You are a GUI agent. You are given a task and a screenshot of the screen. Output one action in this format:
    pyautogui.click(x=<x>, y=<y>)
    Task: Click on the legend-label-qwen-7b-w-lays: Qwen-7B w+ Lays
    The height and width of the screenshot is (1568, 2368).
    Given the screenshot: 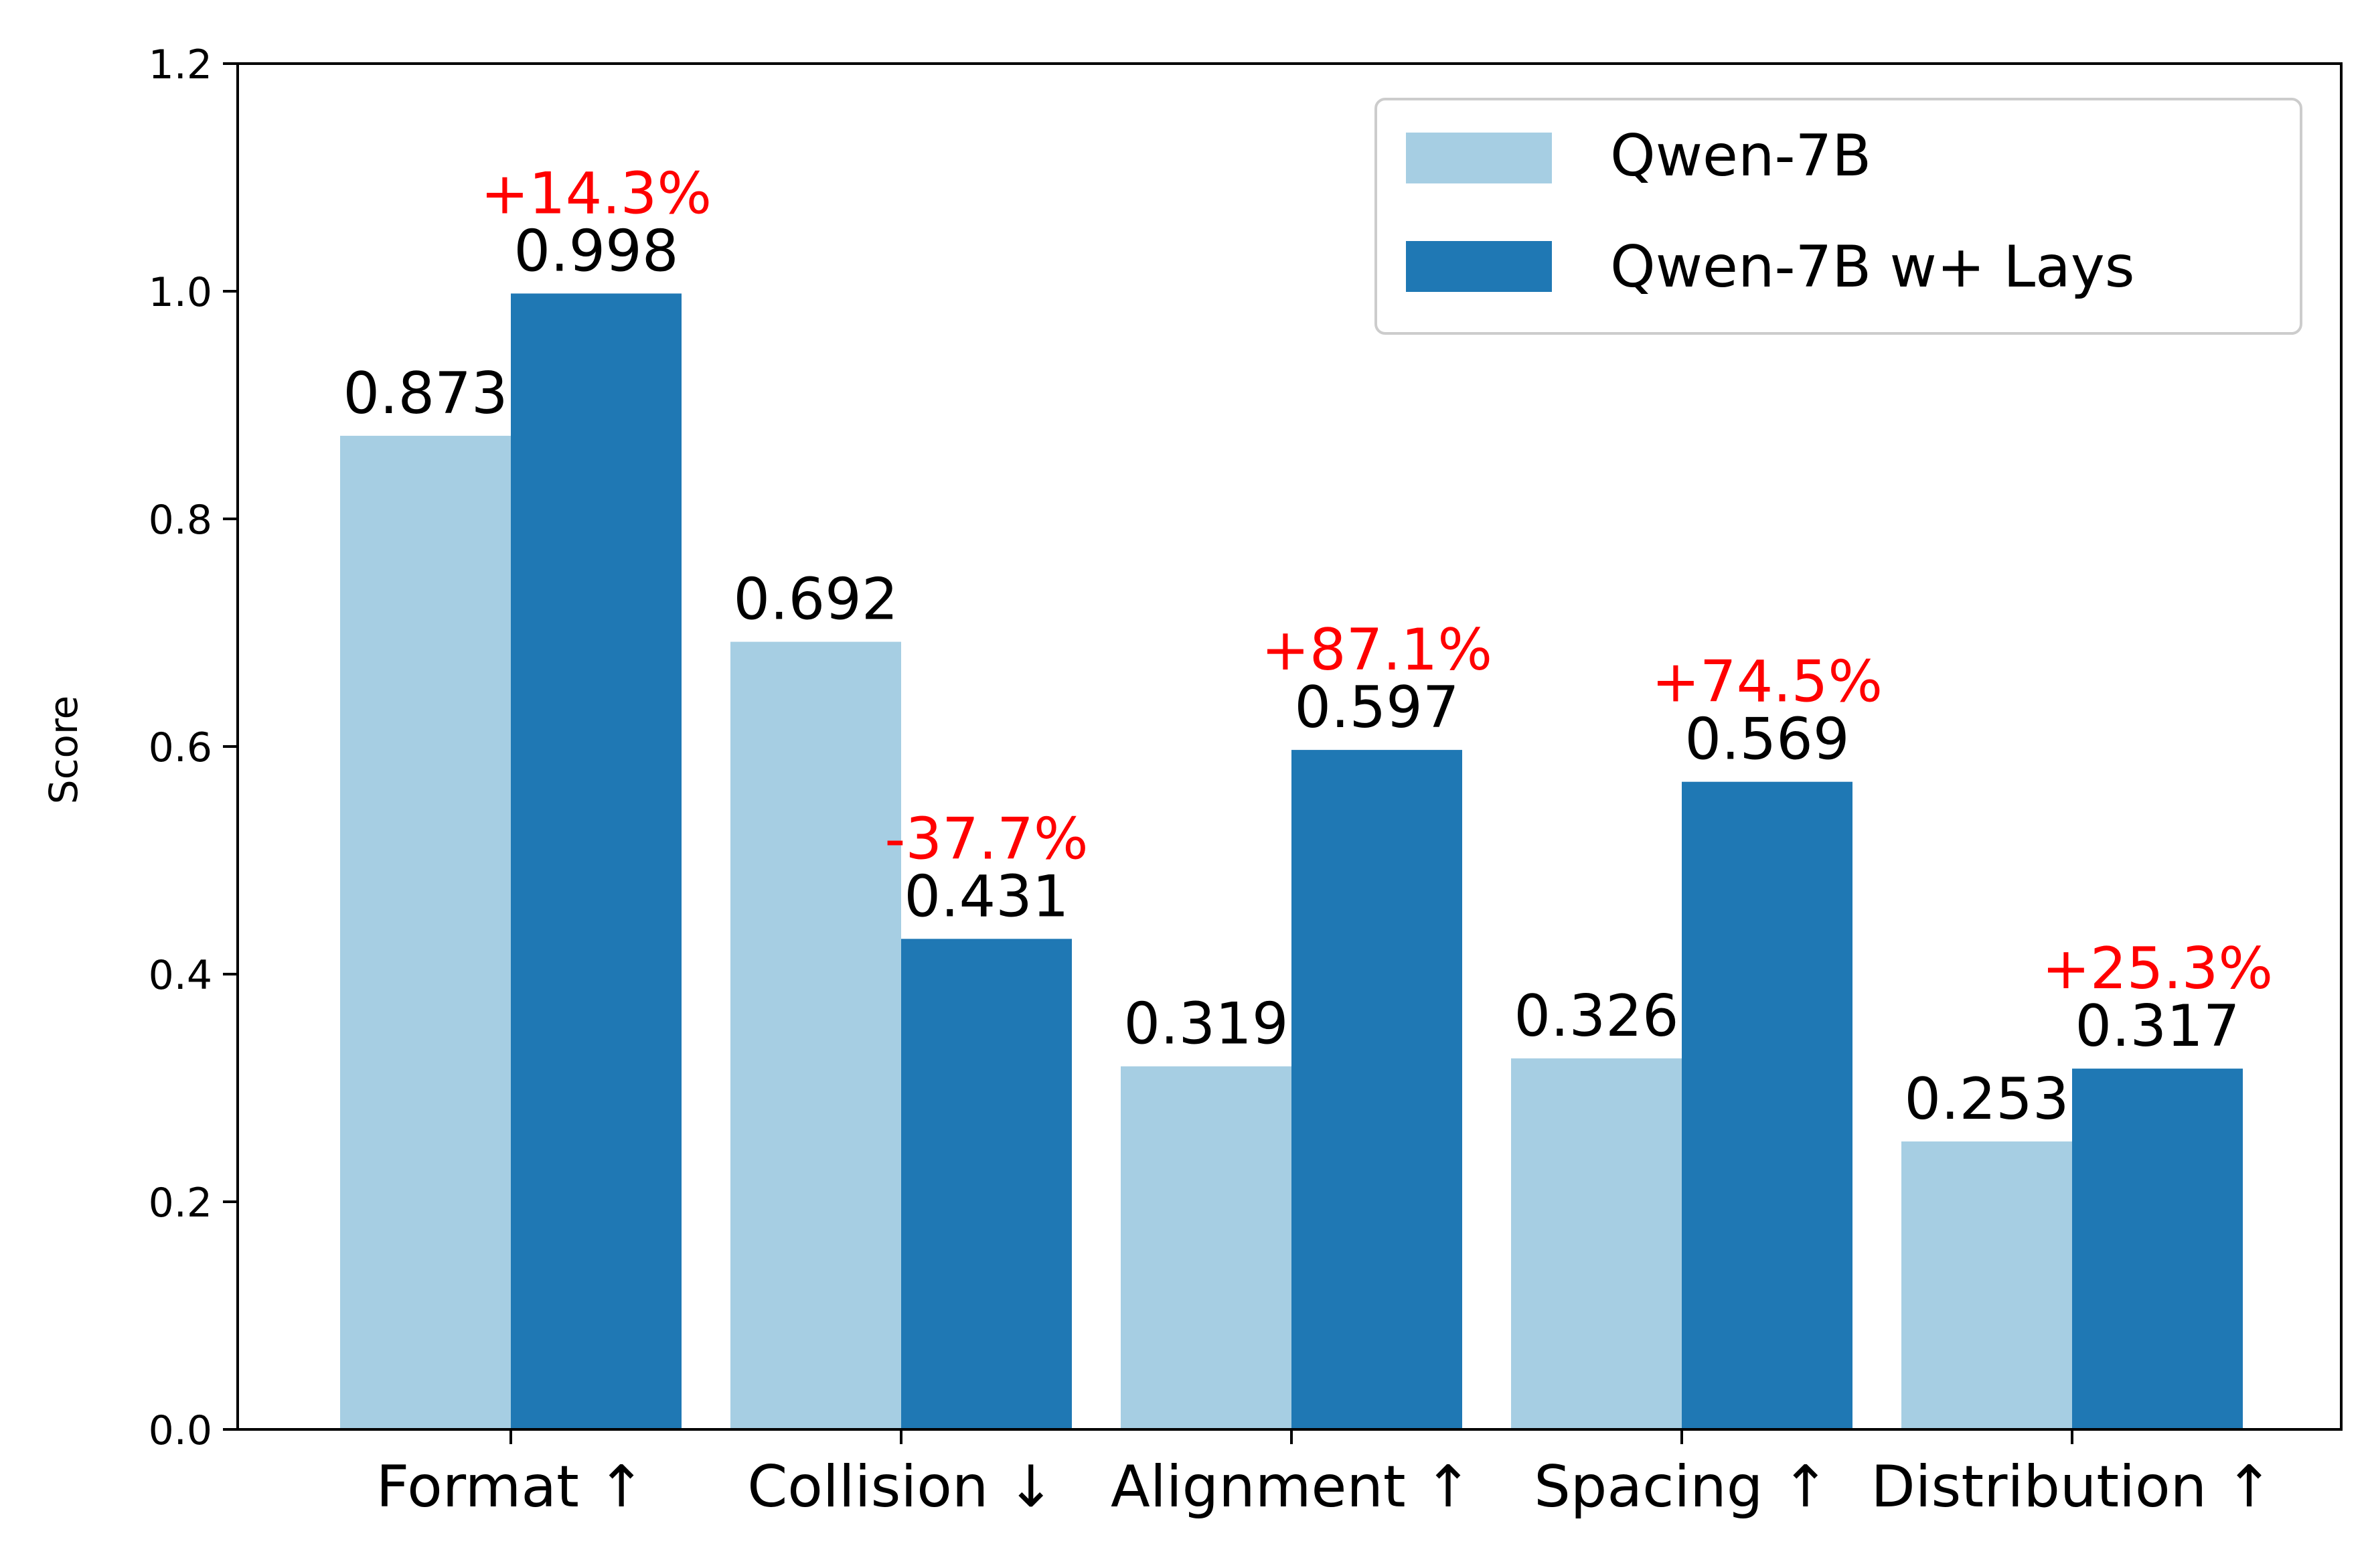 What is the action you would take?
    pyautogui.click(x=1872, y=267)
    